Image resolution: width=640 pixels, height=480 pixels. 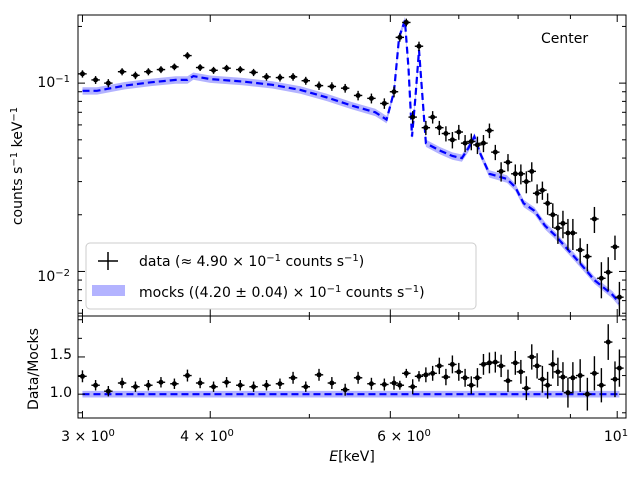 I want to click on legend-mocks-swatch, so click(x=108, y=290).